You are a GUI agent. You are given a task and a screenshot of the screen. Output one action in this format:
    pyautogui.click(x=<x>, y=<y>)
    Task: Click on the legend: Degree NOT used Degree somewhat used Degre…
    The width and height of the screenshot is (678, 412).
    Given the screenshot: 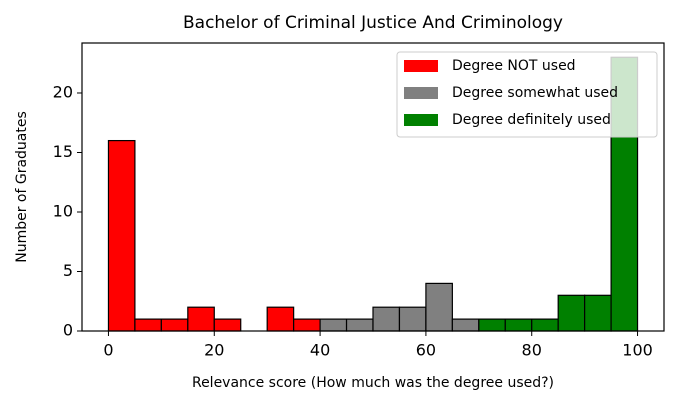 What is the action you would take?
    pyautogui.click(x=527, y=94)
    